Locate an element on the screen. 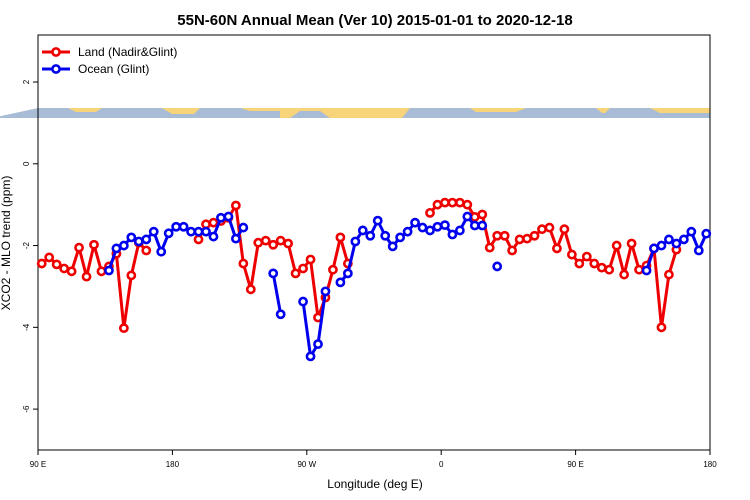 This screenshot has width=750, height=500. map-strip is located at coordinates (355, 113).